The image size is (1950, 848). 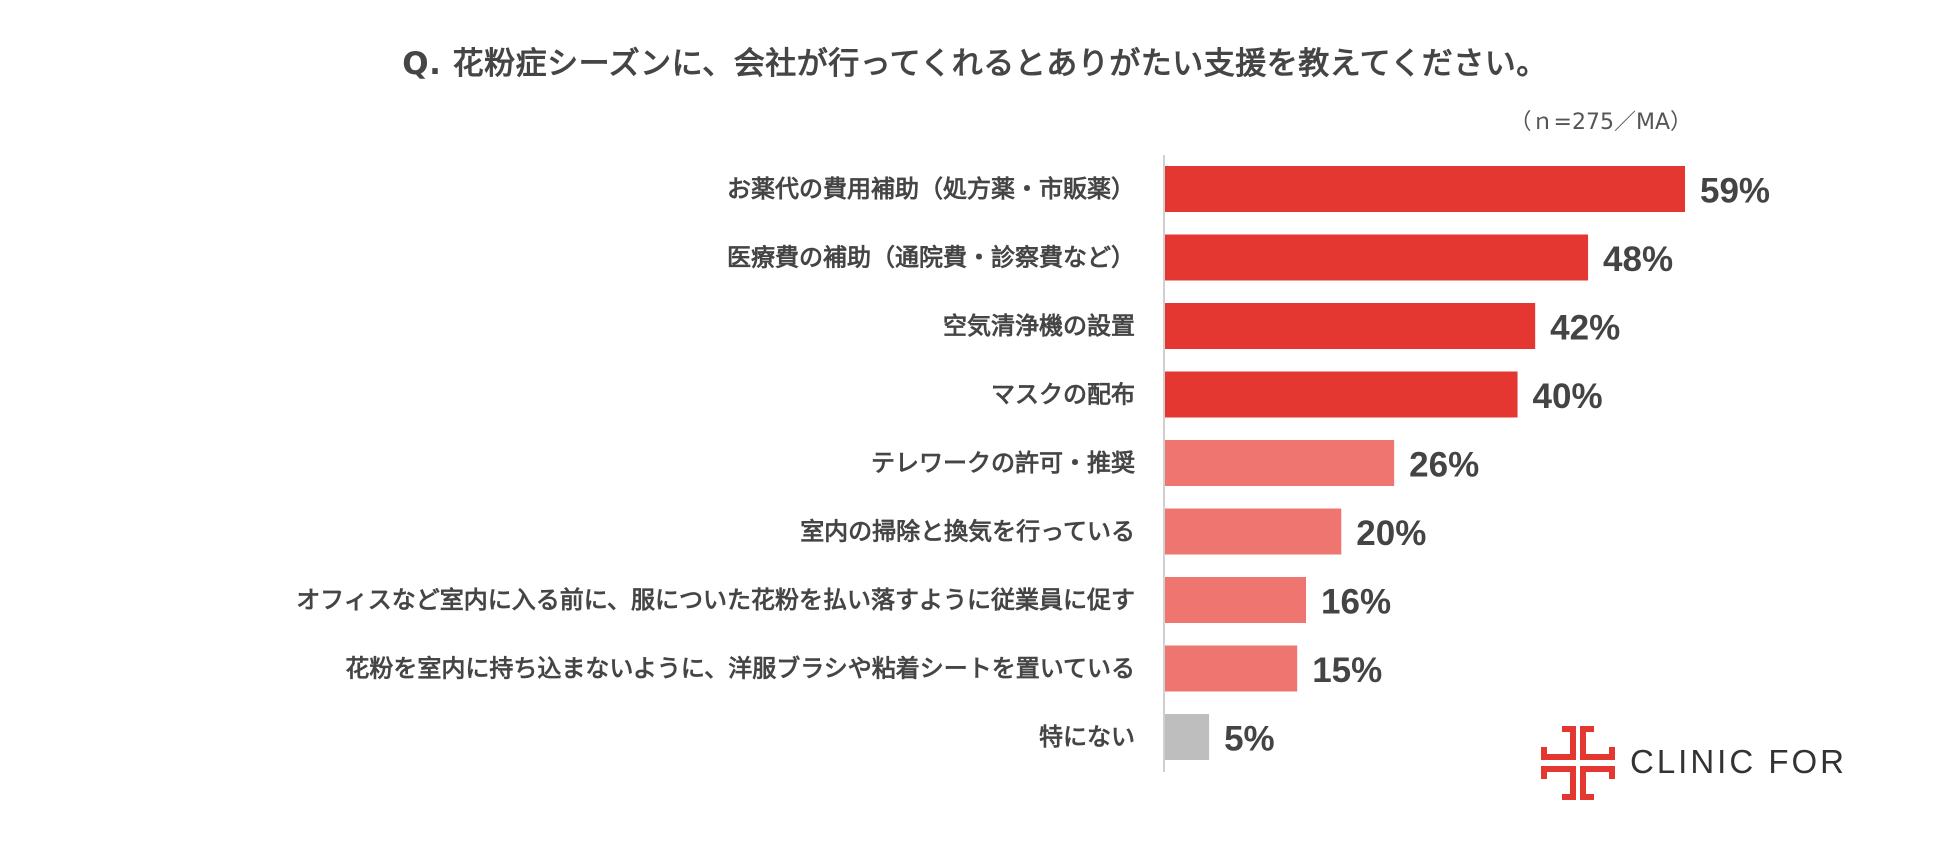 What do you see at coordinates (1739, 761) in the screenshot?
I see `brand-name: CLINIC FOR` at bounding box center [1739, 761].